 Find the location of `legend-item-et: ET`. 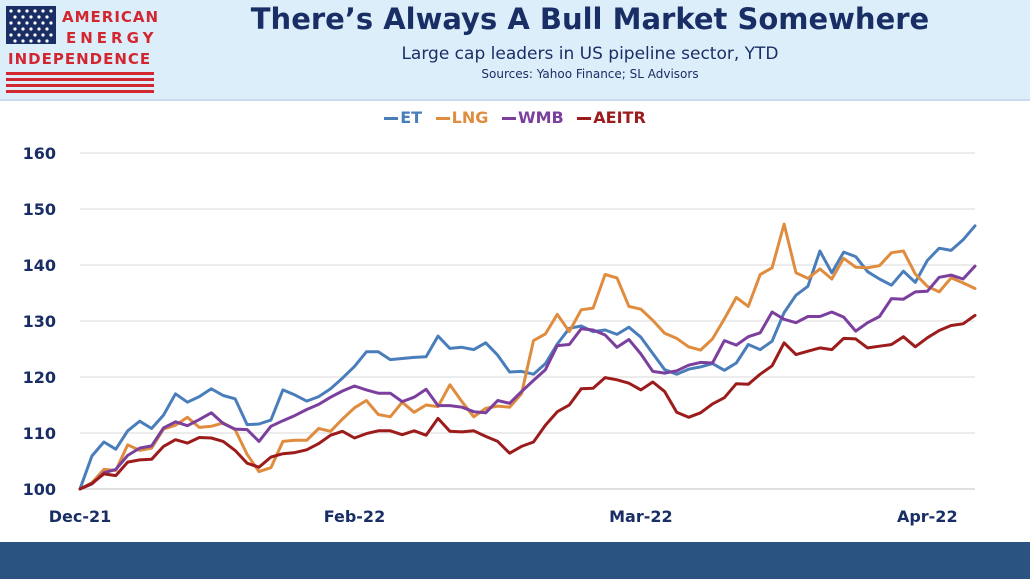

legend-item-et: ET is located at coordinates (403, 117).